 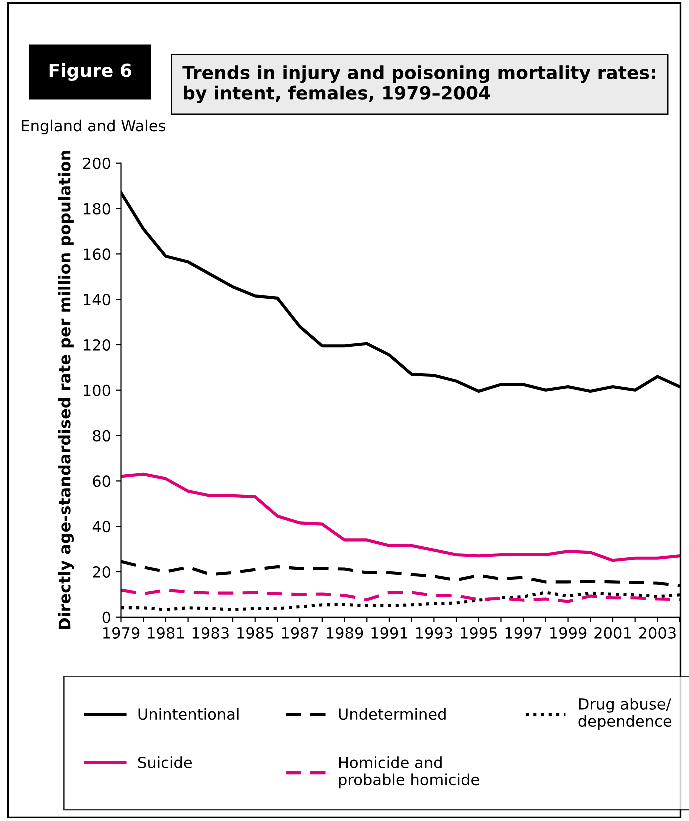 What do you see at coordinates (102, 482) in the screenshot?
I see `y-tick-label: 60` at bounding box center [102, 482].